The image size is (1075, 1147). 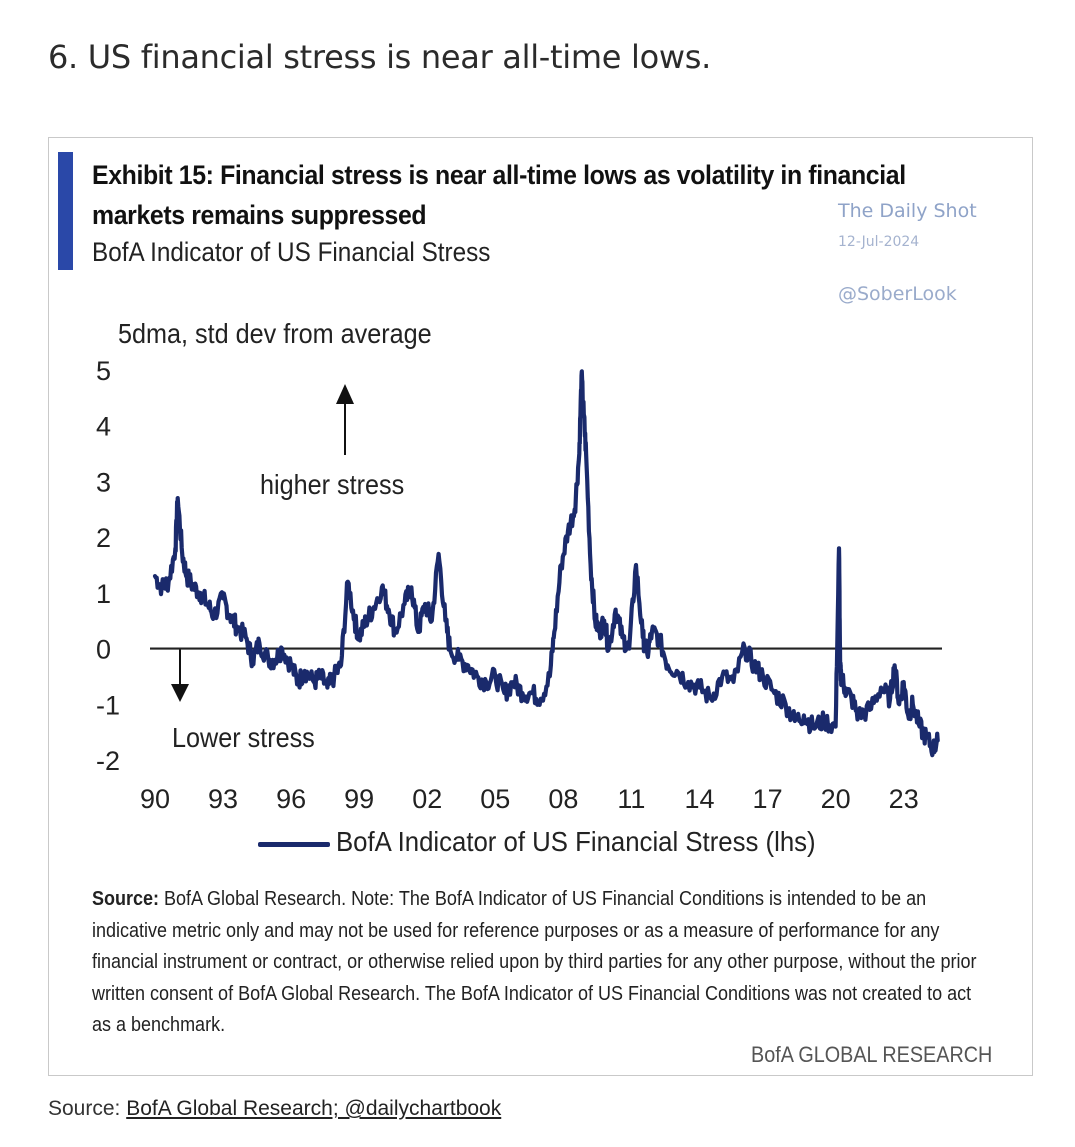 What do you see at coordinates (108, 761) in the screenshot?
I see `y-tick-label: -2` at bounding box center [108, 761].